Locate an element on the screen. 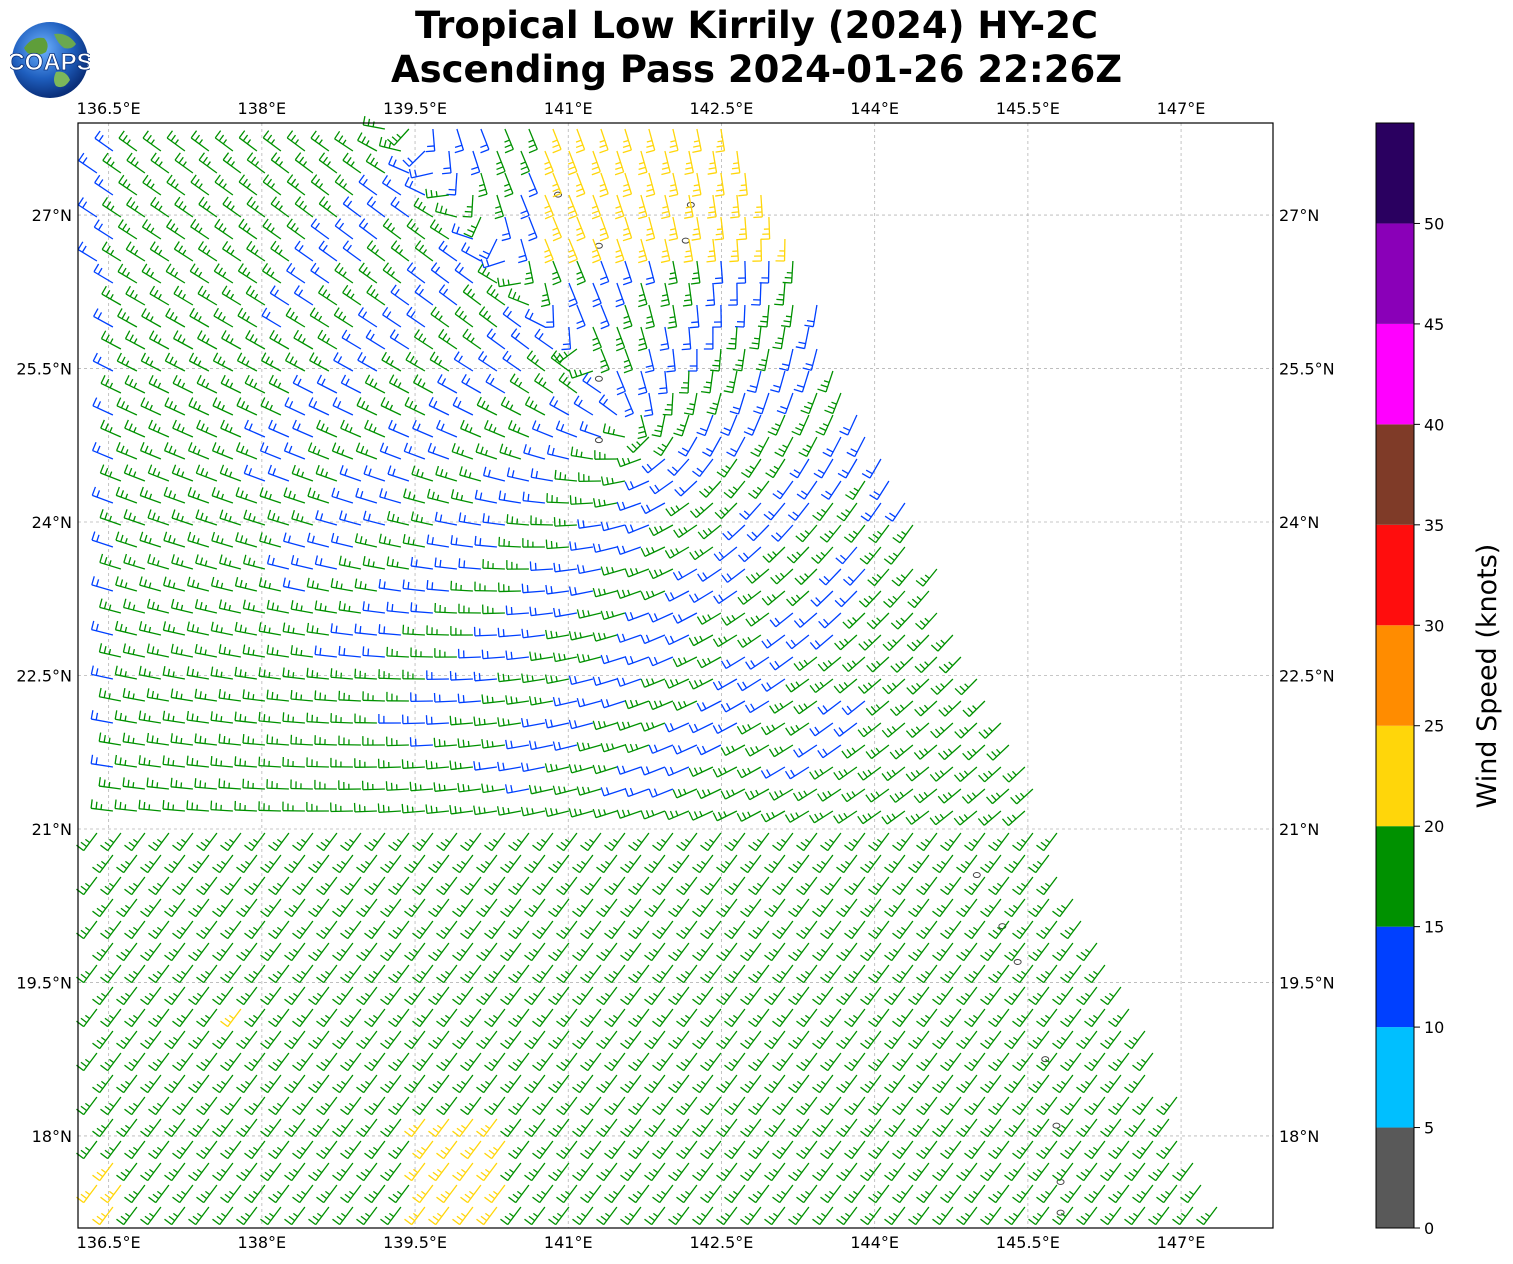 This screenshot has height=1264, width=1513. lat-tick-label-left: 19.5°N is located at coordinates (44, 982).